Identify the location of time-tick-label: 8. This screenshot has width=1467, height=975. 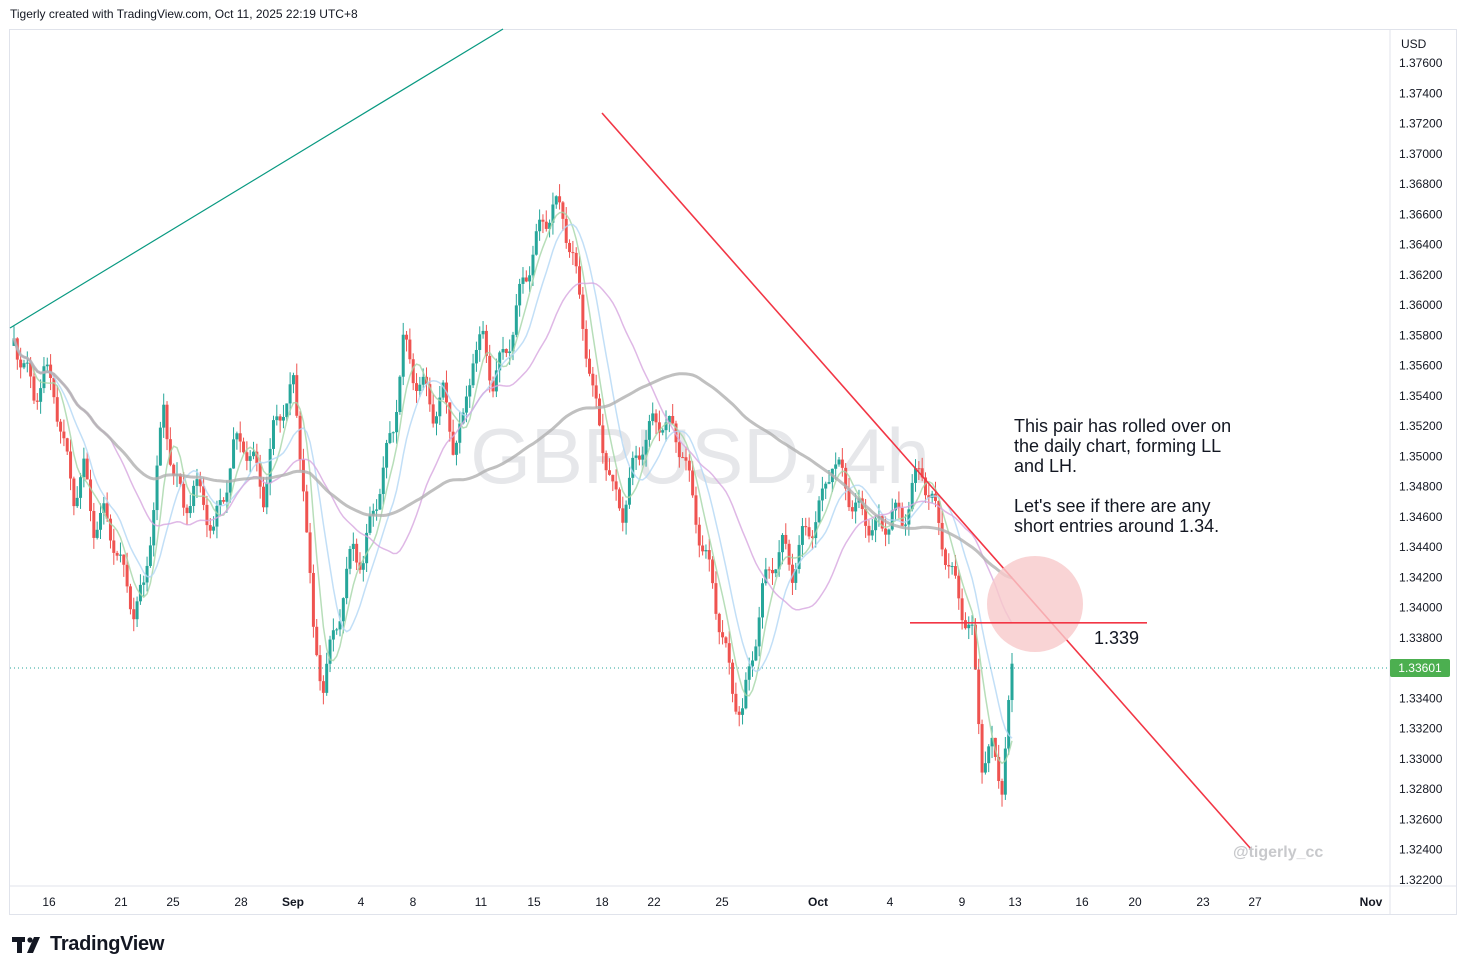
(413, 902).